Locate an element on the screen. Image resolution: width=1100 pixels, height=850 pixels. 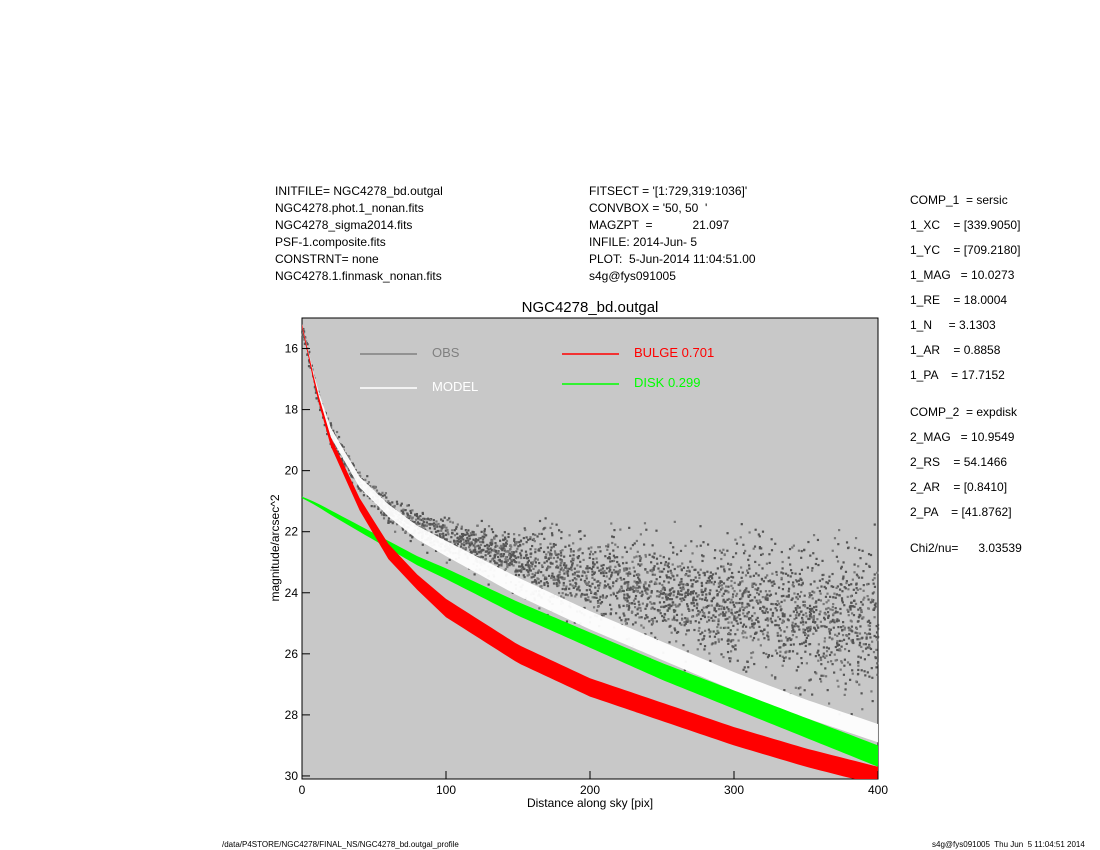
y-tick-label: 30 is located at coordinates (292, 776).